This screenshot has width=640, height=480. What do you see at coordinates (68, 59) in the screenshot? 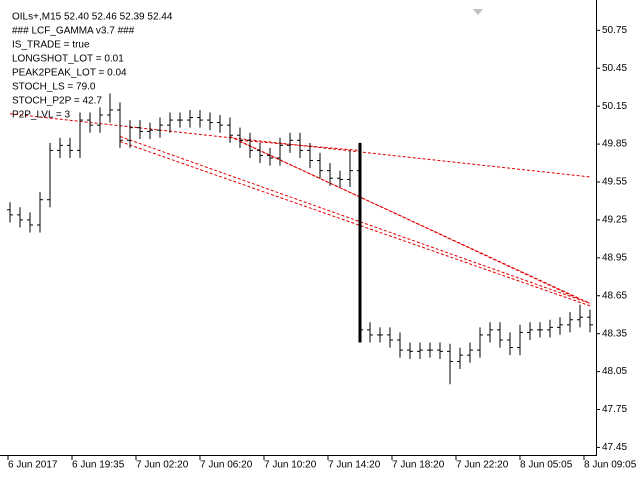
I see `info-line: LONGSHOT_LOT = 0.01` at bounding box center [68, 59].